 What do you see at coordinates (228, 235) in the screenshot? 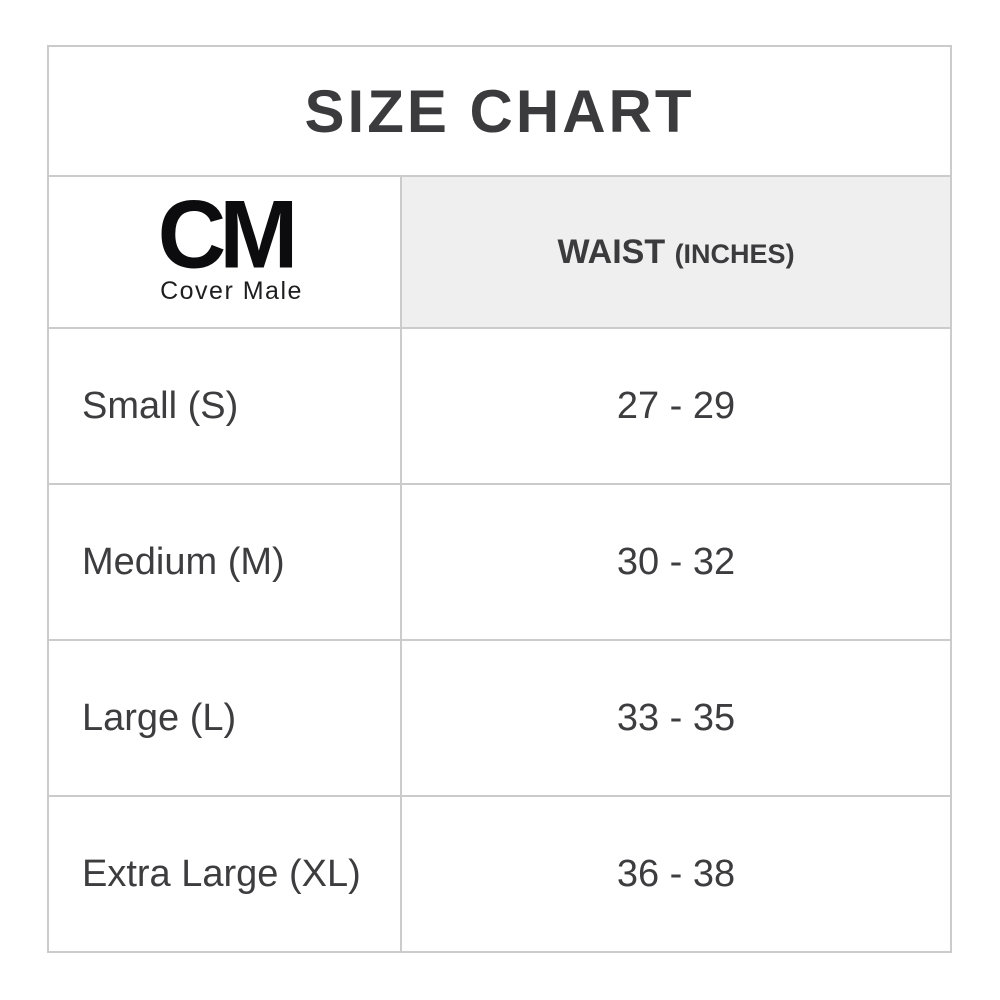
I see `brand-initials: CM` at bounding box center [228, 235].